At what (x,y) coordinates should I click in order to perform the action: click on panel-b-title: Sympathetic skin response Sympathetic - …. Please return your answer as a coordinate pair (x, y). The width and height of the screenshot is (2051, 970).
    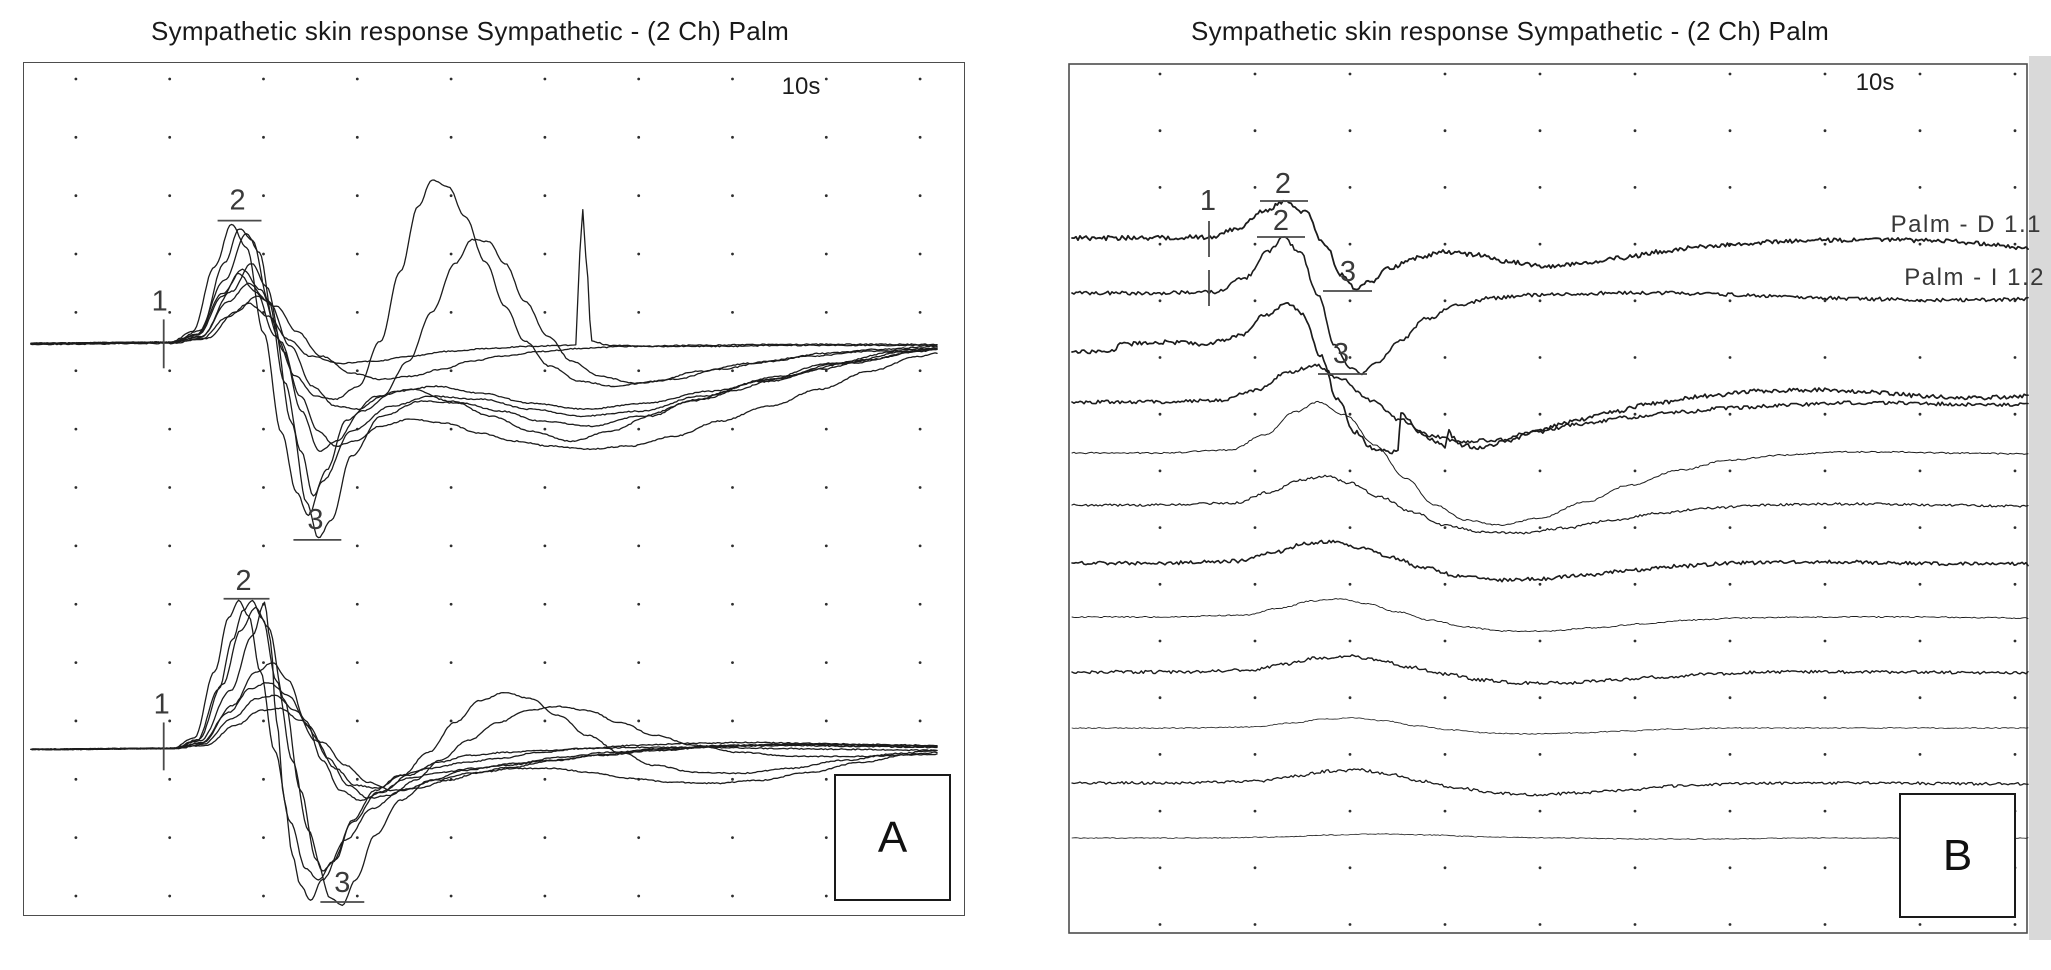
    Looking at the image, I should click on (1510, 31).